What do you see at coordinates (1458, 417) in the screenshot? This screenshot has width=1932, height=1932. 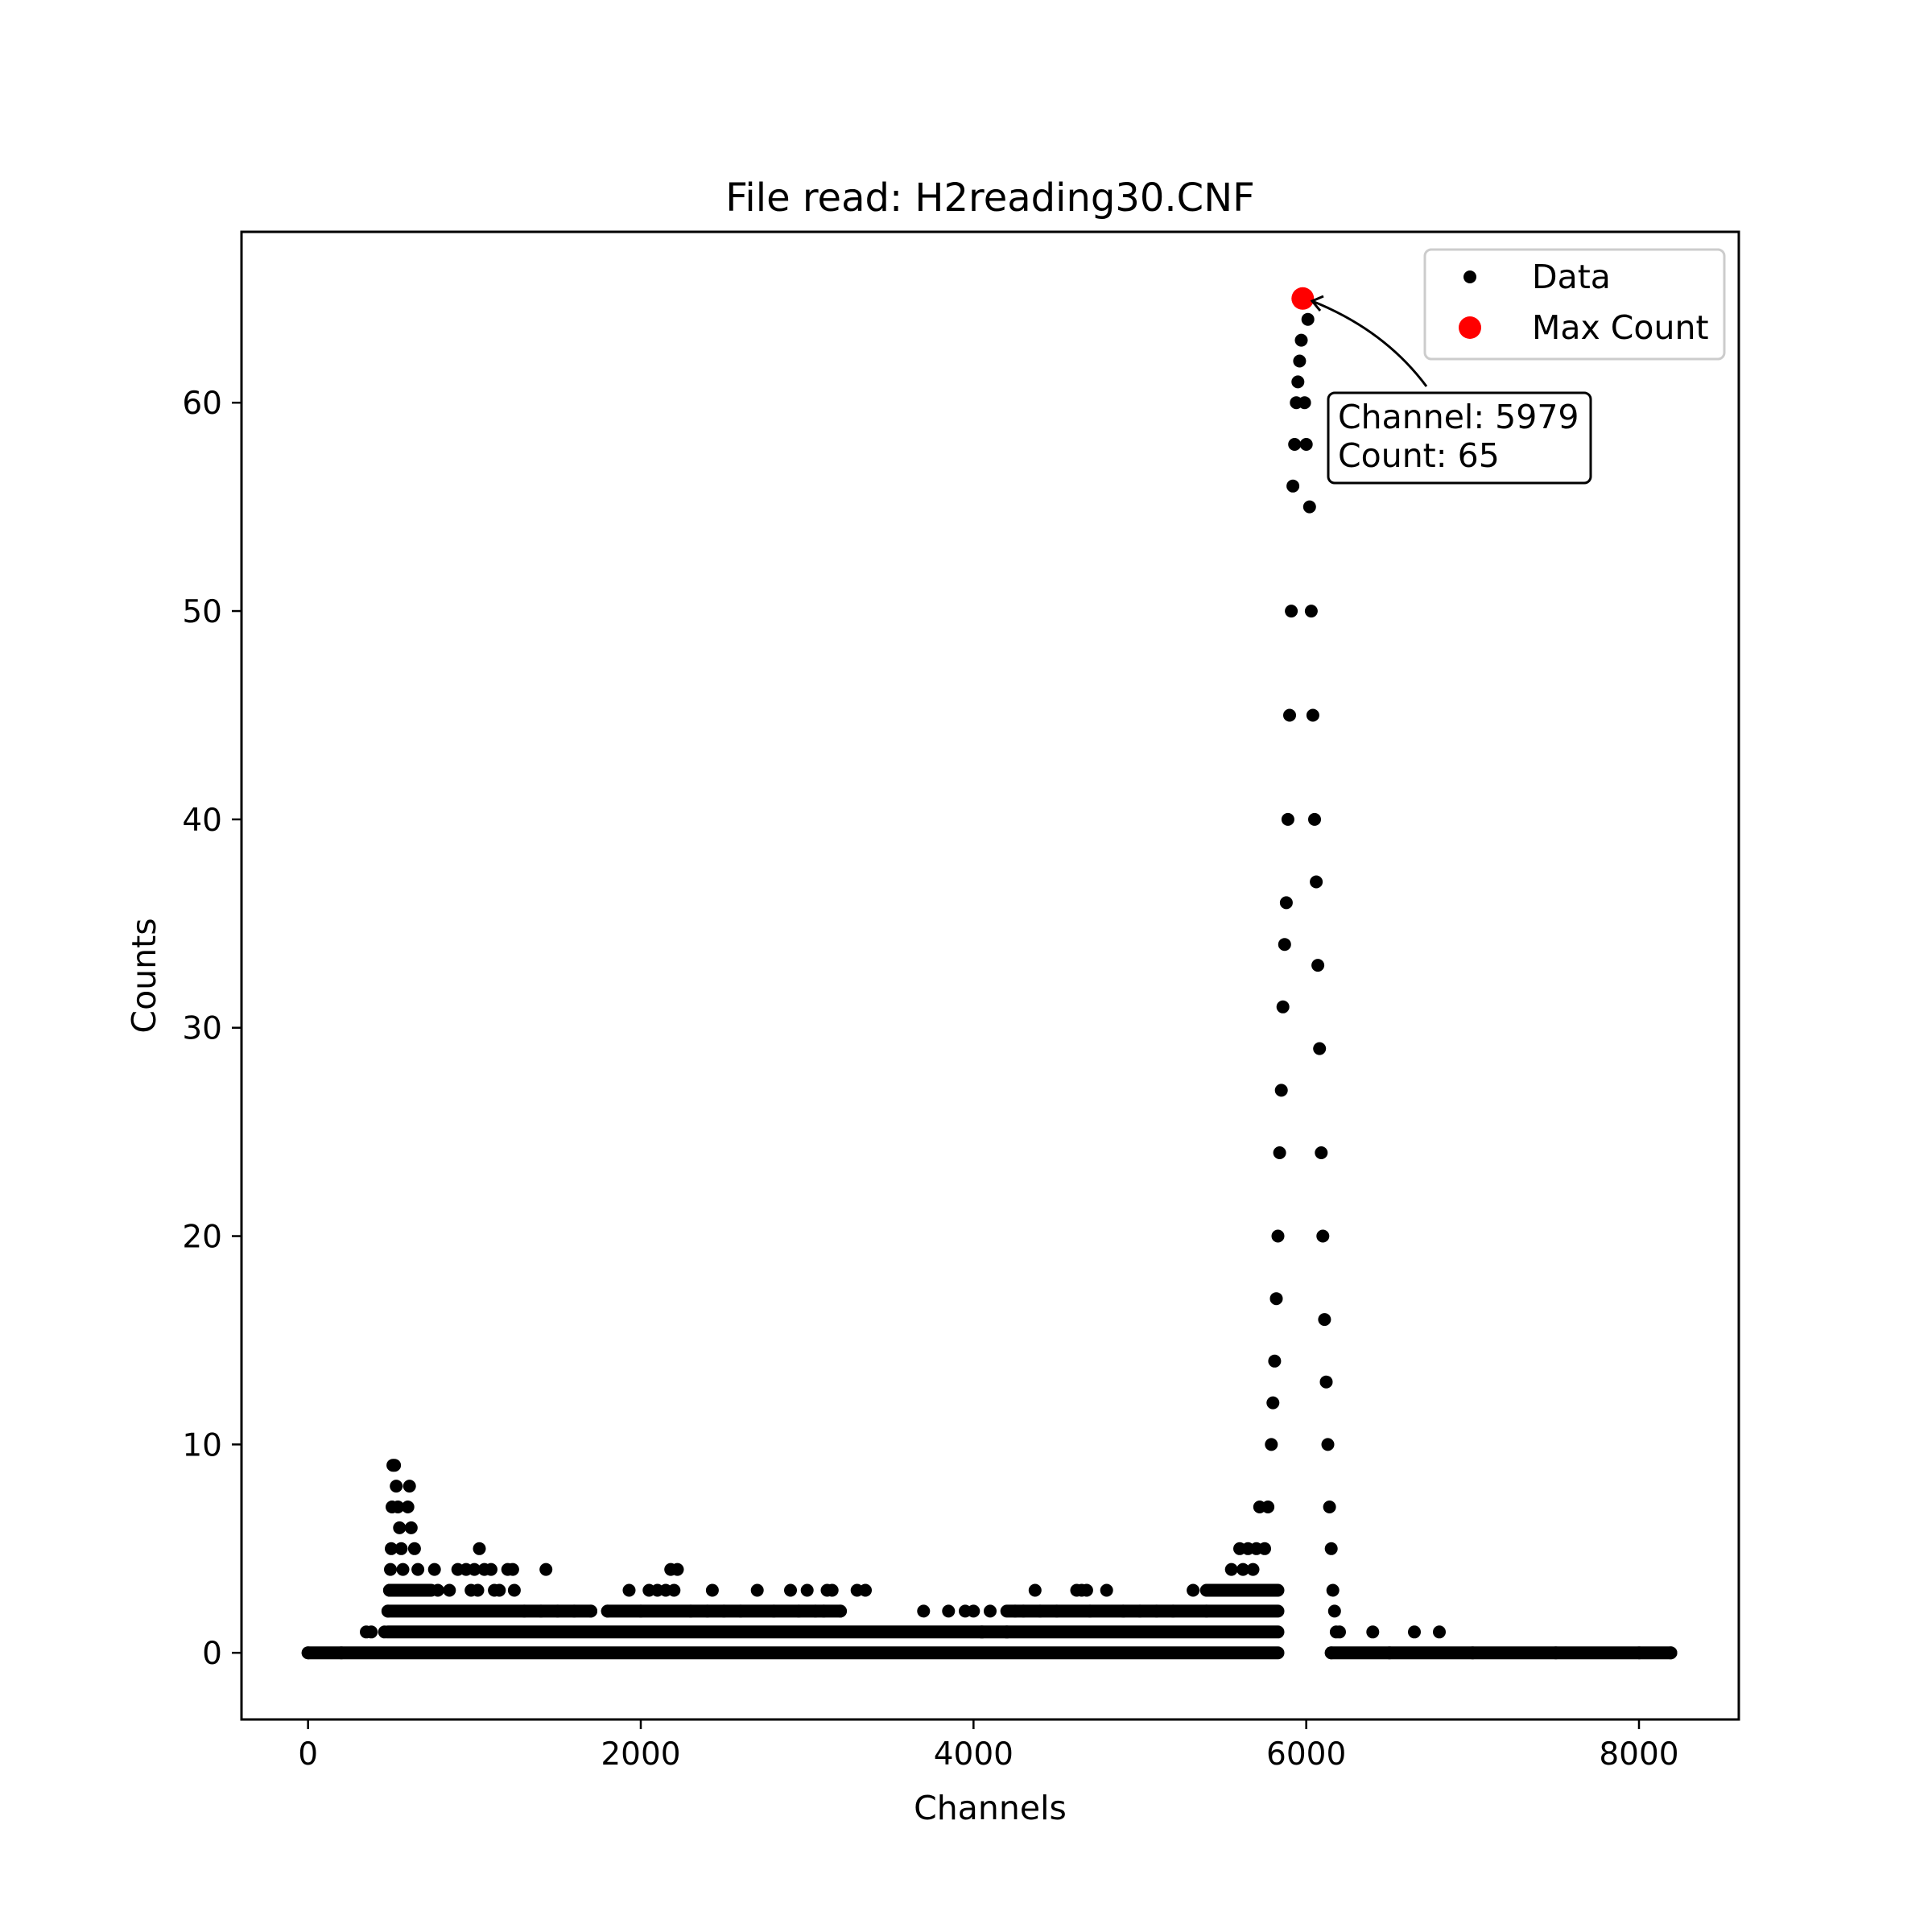 I see `annotation-channel-text: Channel: 5979` at bounding box center [1458, 417].